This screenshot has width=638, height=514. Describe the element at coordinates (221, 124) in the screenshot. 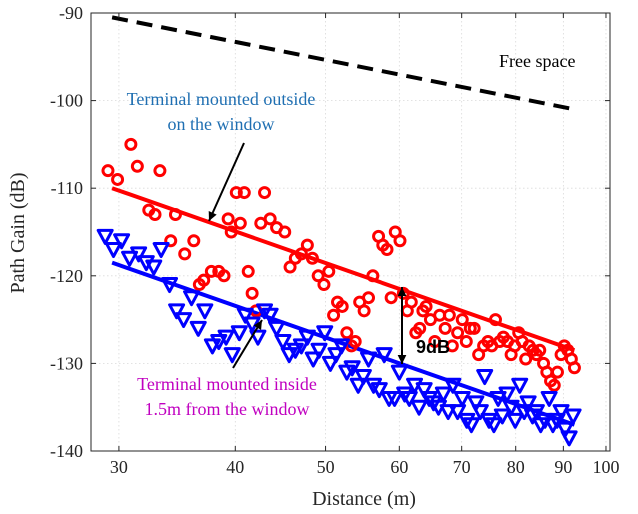

I see `outside-terminal-label-line2: on the window` at that location.